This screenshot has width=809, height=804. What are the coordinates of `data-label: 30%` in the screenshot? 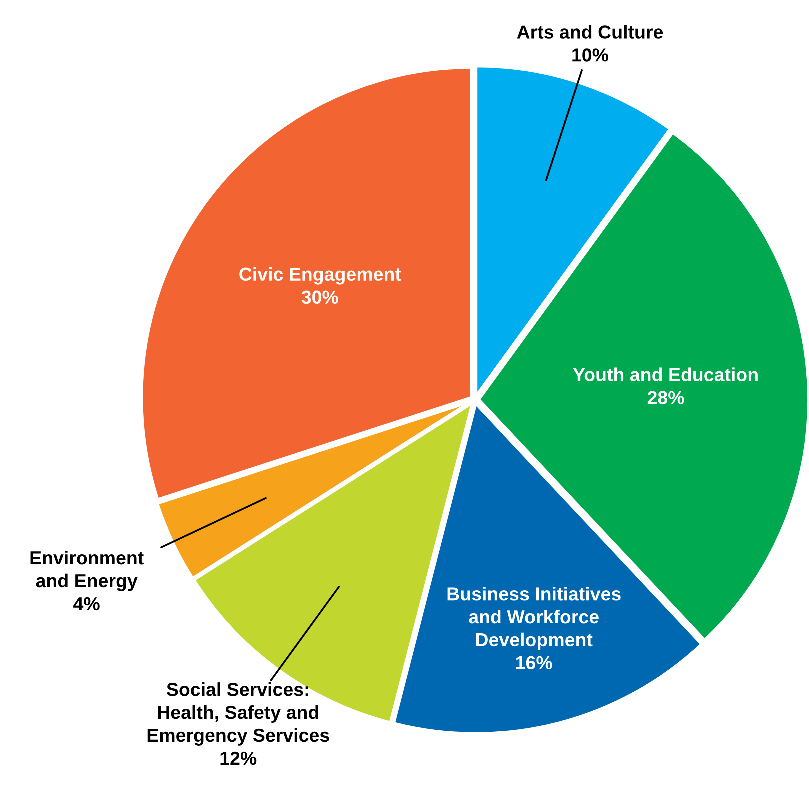 It's located at (320, 297).